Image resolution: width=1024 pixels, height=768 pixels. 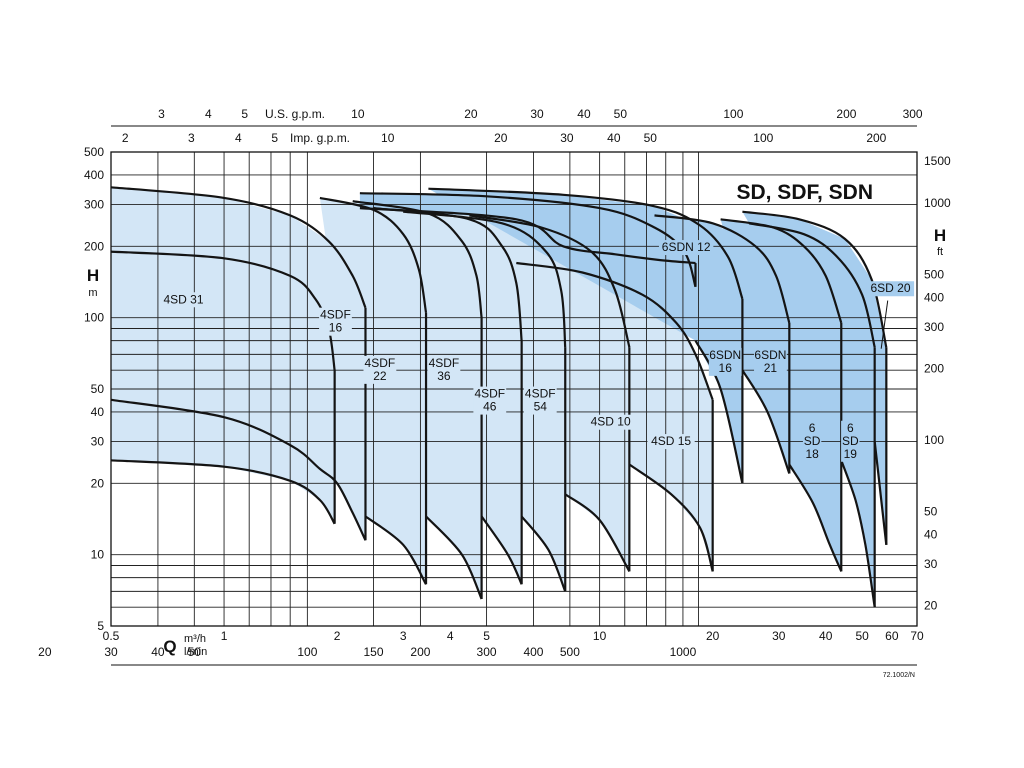 What do you see at coordinates (940, 252) in the screenshot?
I see `y-axis-unit-right: ft` at bounding box center [940, 252].